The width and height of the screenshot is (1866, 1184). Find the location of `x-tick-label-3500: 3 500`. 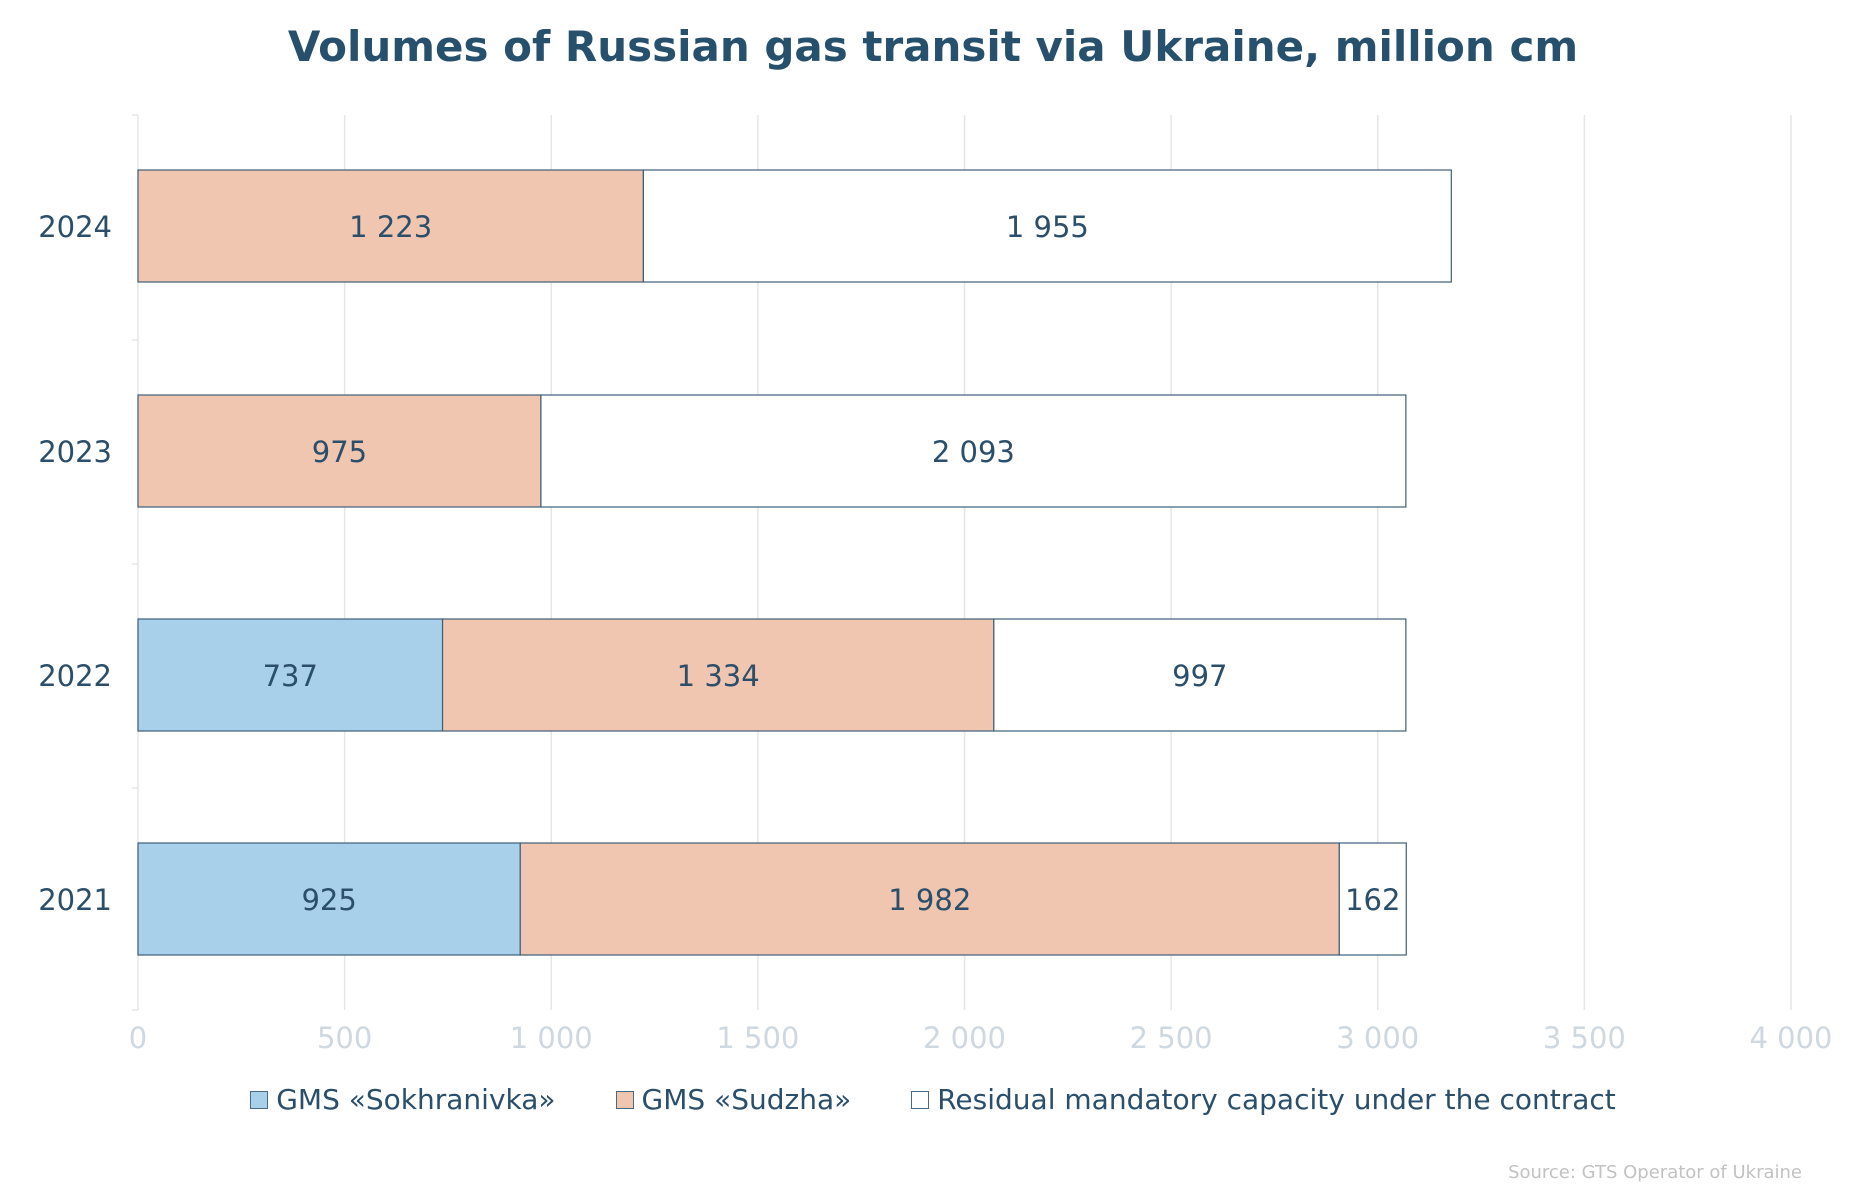

x-tick-label-3500: 3 500 is located at coordinates (1584, 1038).